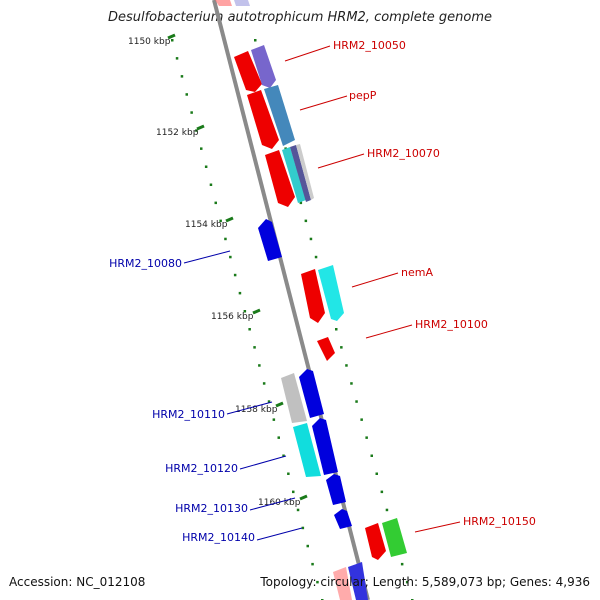  Describe the element at coordinates (243, 395) in the screenshot. I see `left-leader-lines` at that location.